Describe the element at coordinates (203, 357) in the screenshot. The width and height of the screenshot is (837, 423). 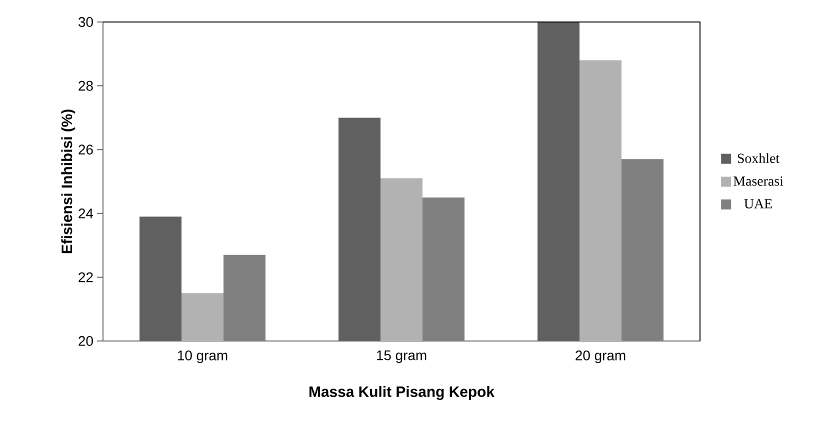
I see `x-tick-label: 10 gram` at that location.